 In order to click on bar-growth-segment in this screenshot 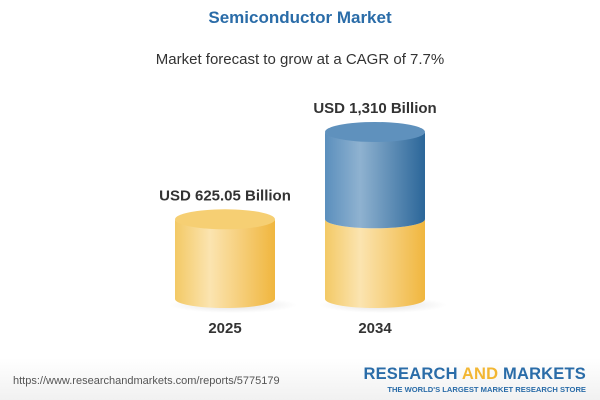, I will do `click(375, 180)`.